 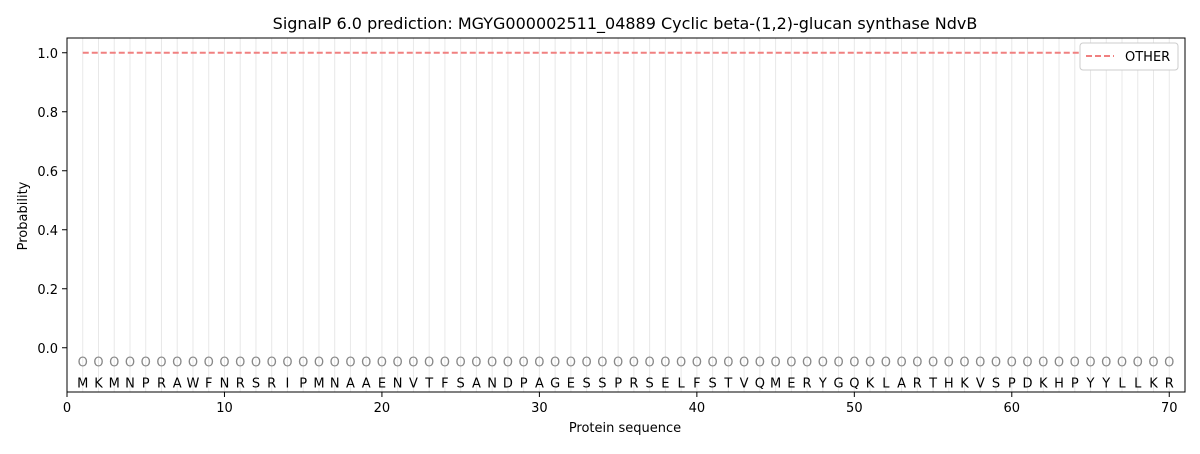 I want to click on y-axis-label: Probability, so click(x=23, y=215).